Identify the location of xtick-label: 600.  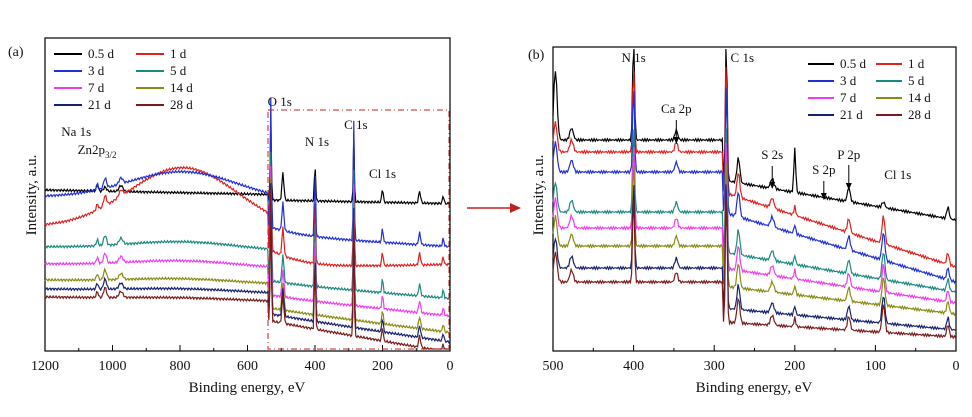
(247, 366).